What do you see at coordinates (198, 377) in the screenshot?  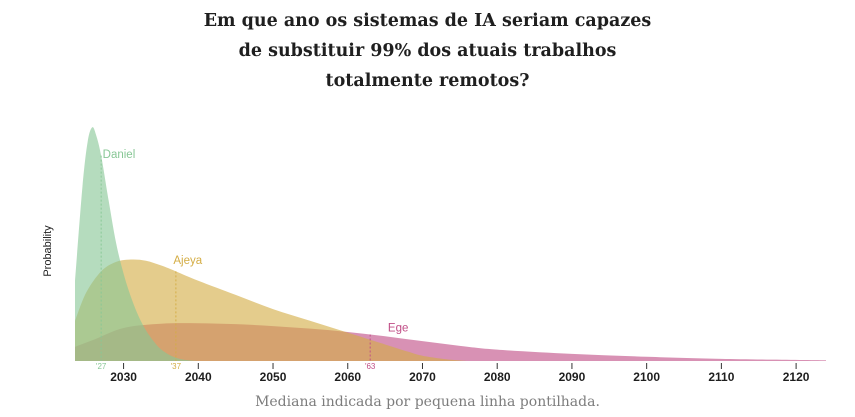 I see `x-tick-label: 2040` at bounding box center [198, 377].